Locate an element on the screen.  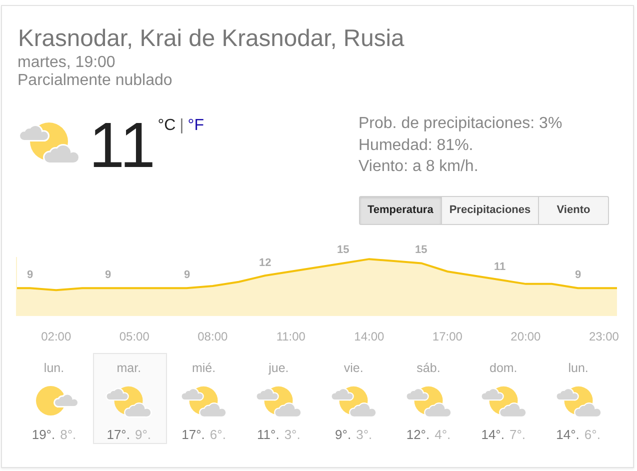
text: 19°. is located at coordinates (44, 434).